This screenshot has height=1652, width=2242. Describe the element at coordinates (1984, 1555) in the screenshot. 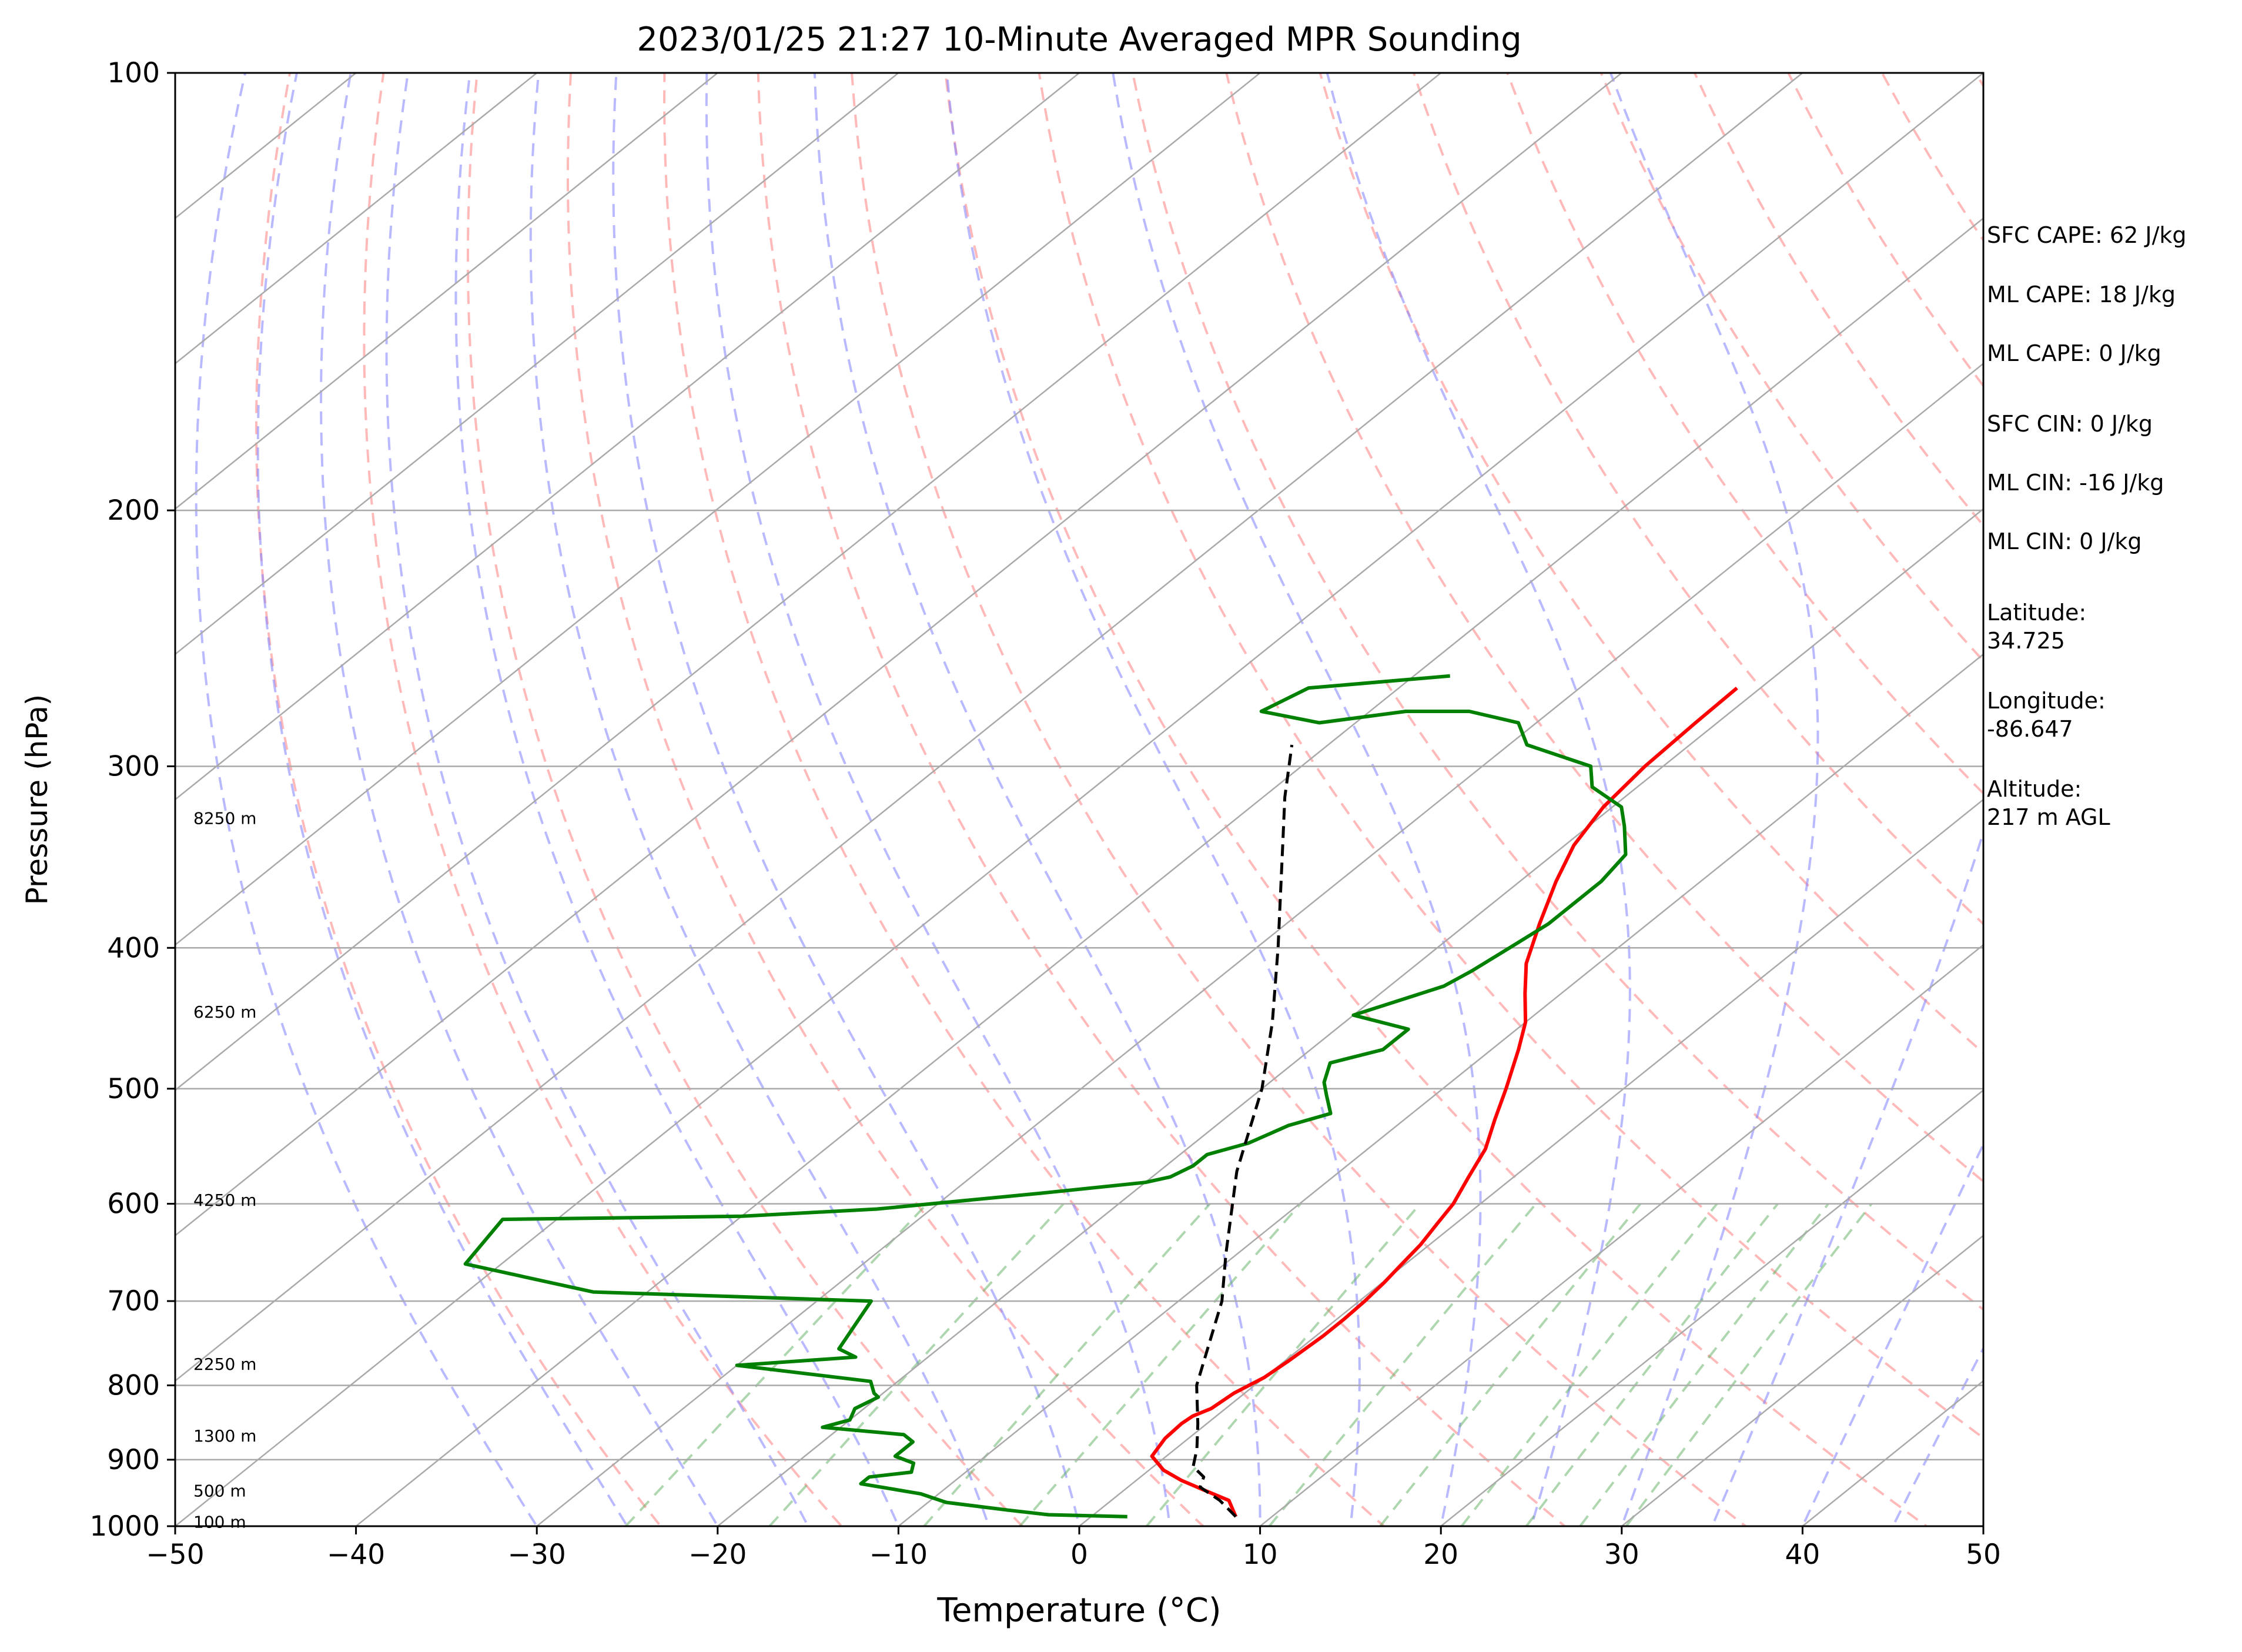

I see `x-tick-label: 50` at that location.